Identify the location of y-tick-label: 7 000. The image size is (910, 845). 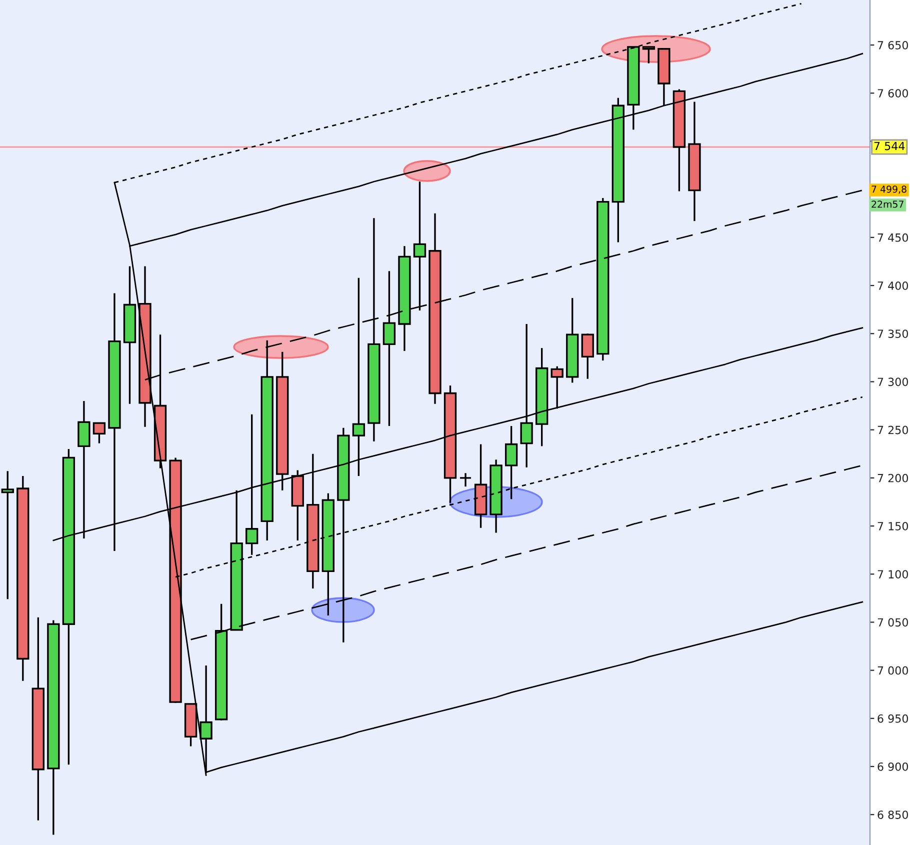
(893, 670).